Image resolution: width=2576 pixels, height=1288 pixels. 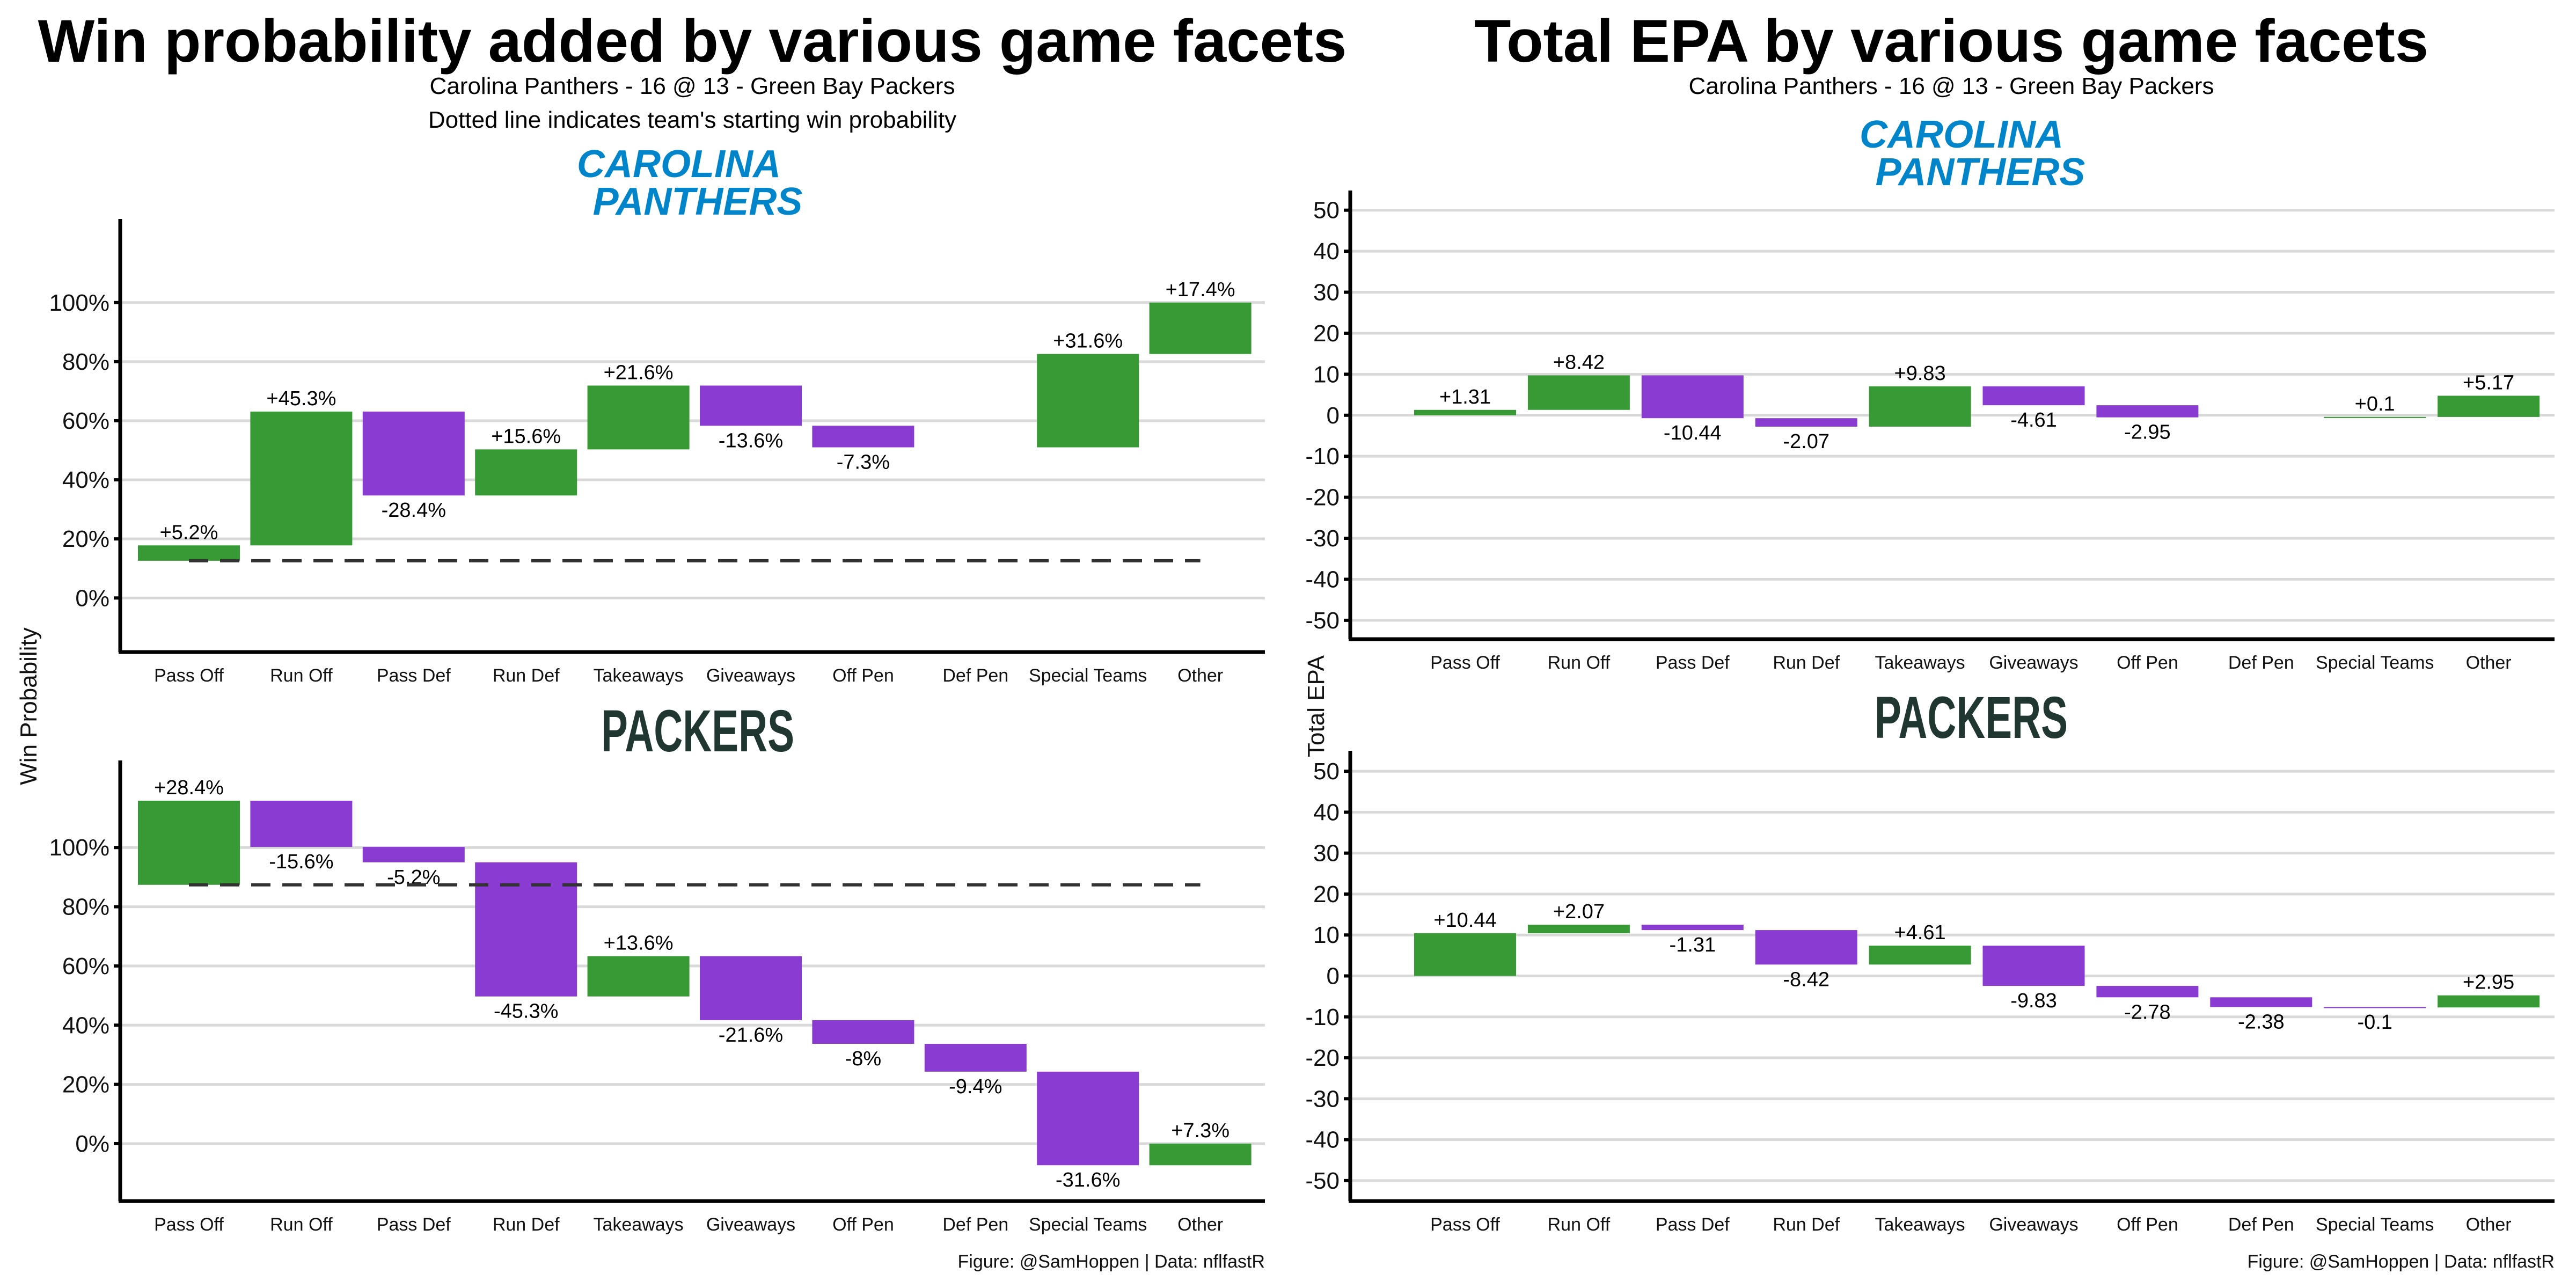 What do you see at coordinates (189, 532) in the screenshot?
I see `bar-value-label: +5.2%` at bounding box center [189, 532].